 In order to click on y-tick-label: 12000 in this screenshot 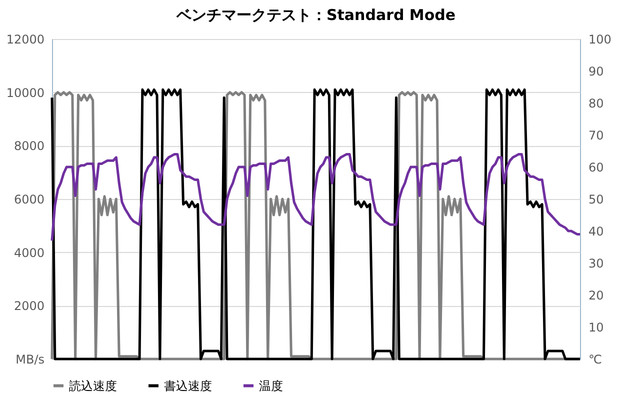, I will do `click(25, 39)`.